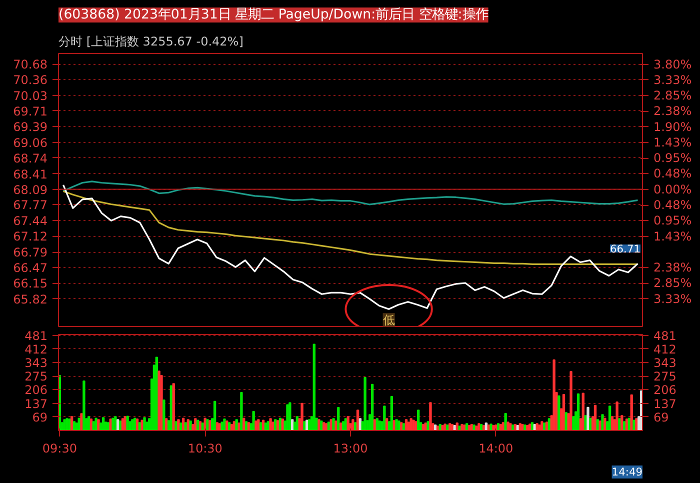  I want to click on y-tick-label: 70.68, so click(30, 65).